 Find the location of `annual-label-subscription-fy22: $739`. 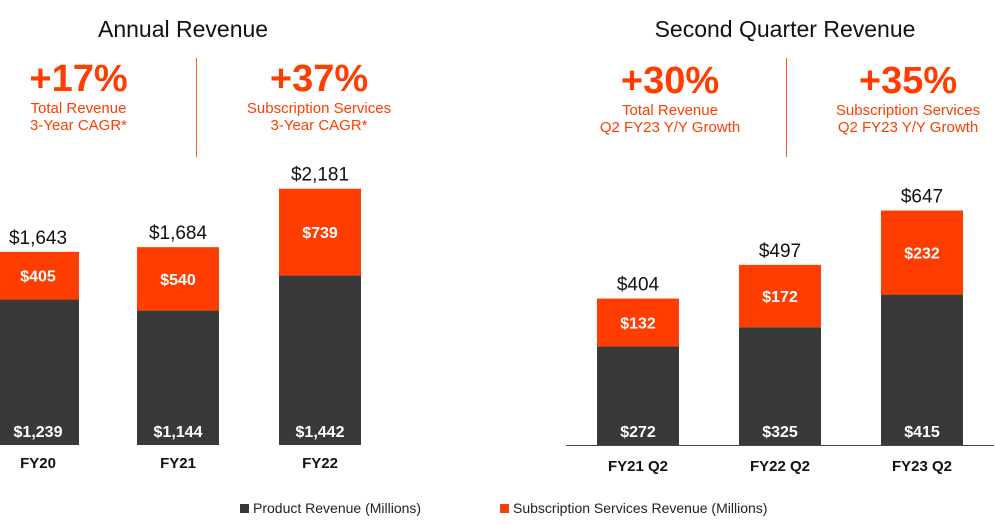

annual-label-subscription-fy22: $739 is located at coordinates (320, 233).